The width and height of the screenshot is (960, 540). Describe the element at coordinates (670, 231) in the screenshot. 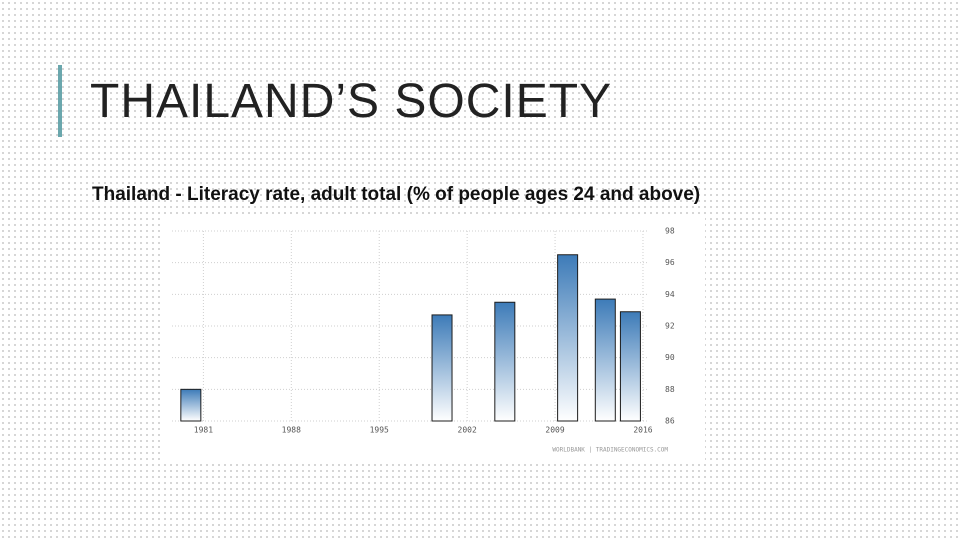

I see `y-tick-label: 98` at that location.